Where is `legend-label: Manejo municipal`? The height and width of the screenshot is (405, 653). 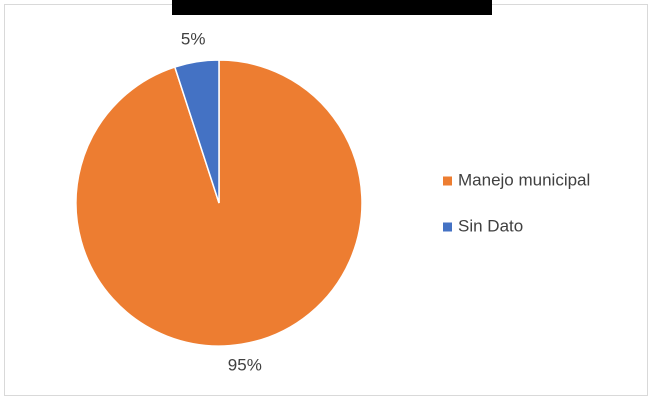
legend-label: Manejo municipal is located at coordinates (524, 179).